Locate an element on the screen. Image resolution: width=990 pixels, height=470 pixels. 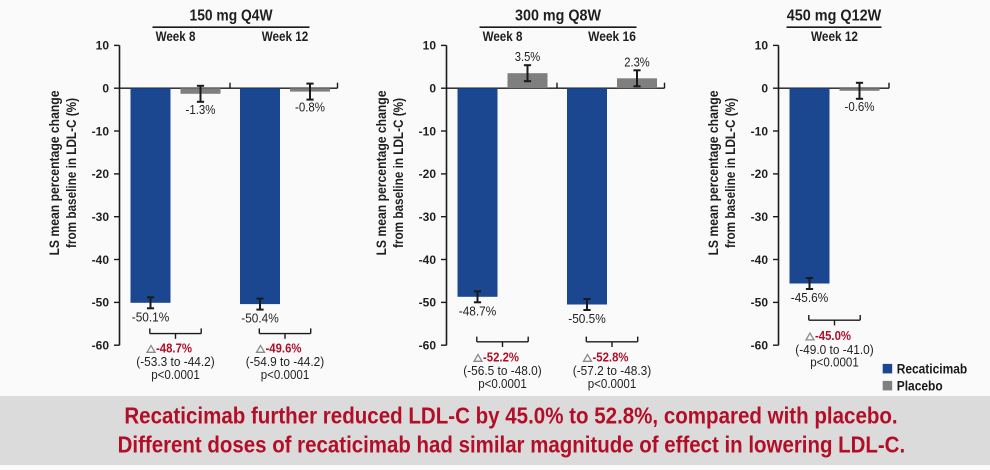
svg-text: Week 16 is located at coordinates (612, 36).